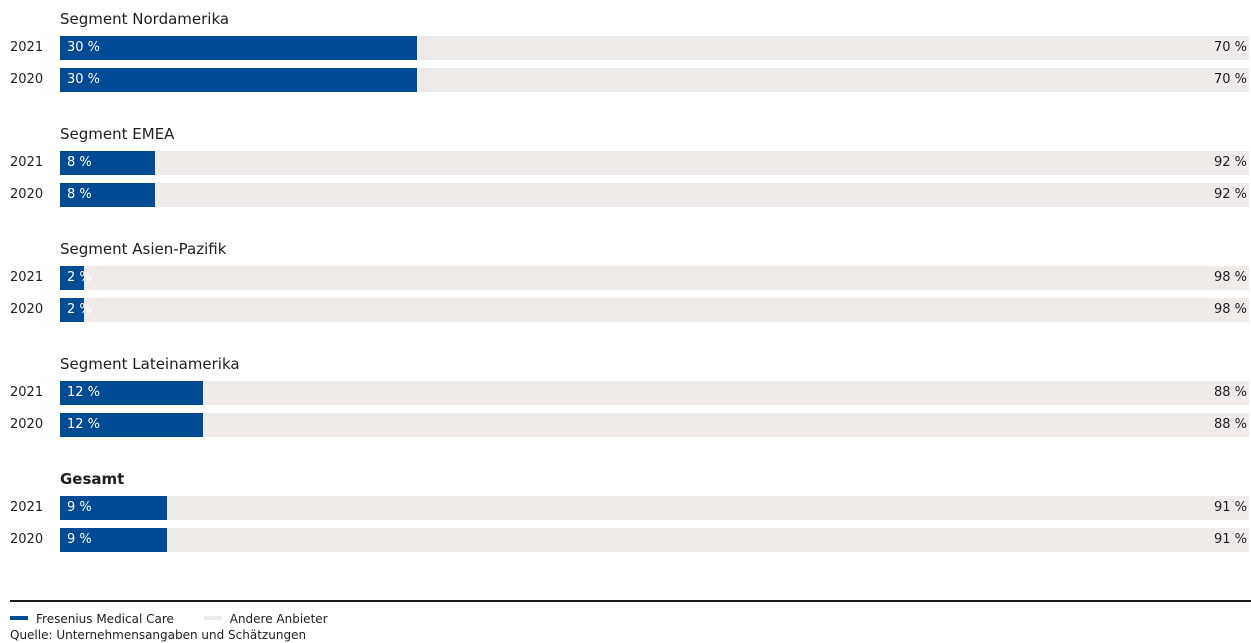  I want to click on legend-swatch-fmc, so click(19, 617).